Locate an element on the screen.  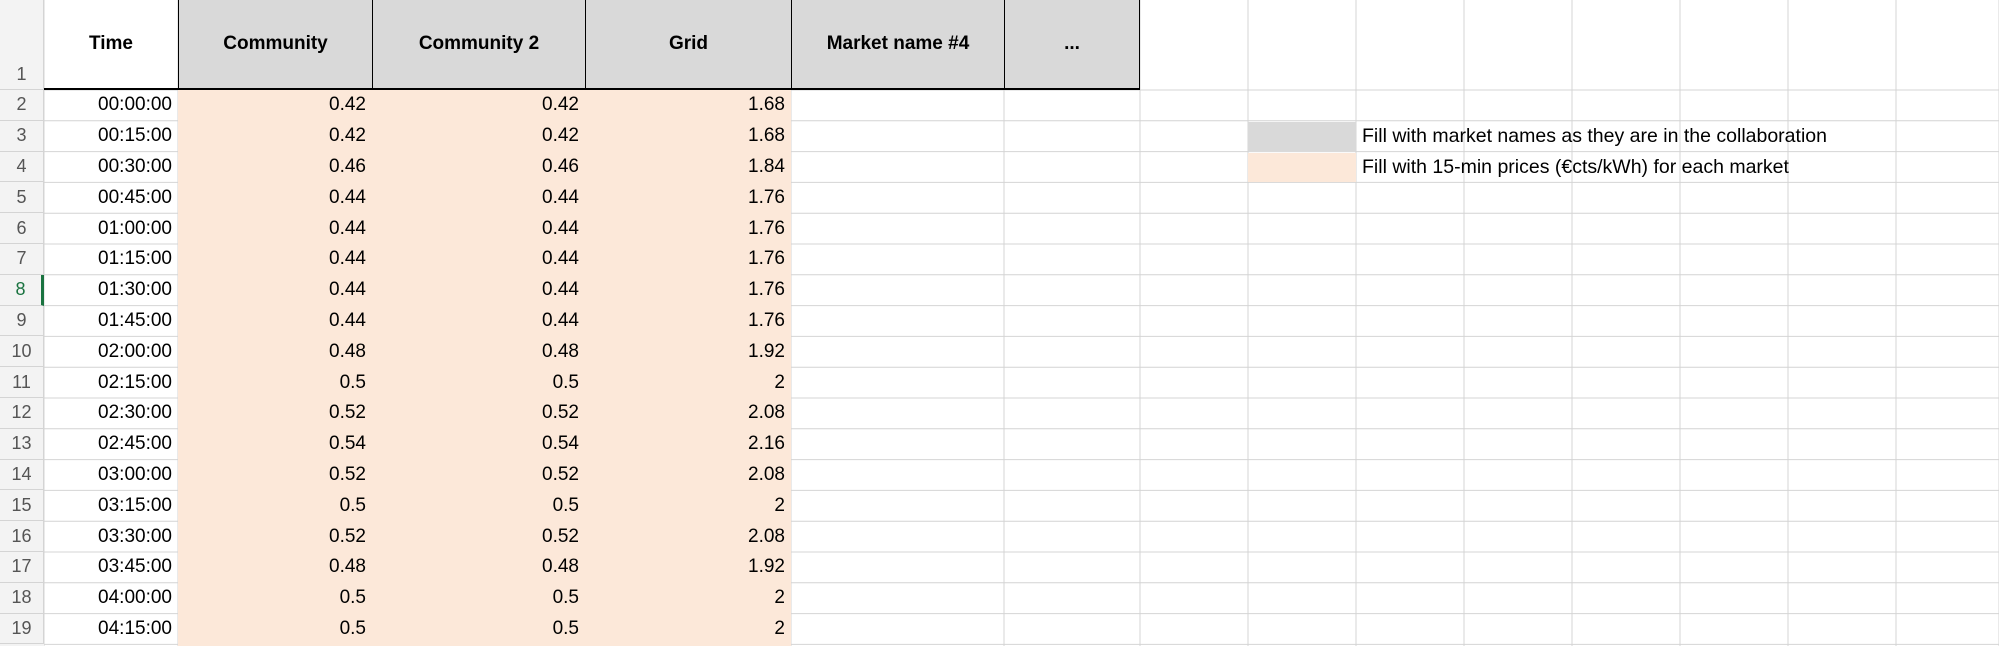
row-number-2: 2 is located at coordinates (22, 105).